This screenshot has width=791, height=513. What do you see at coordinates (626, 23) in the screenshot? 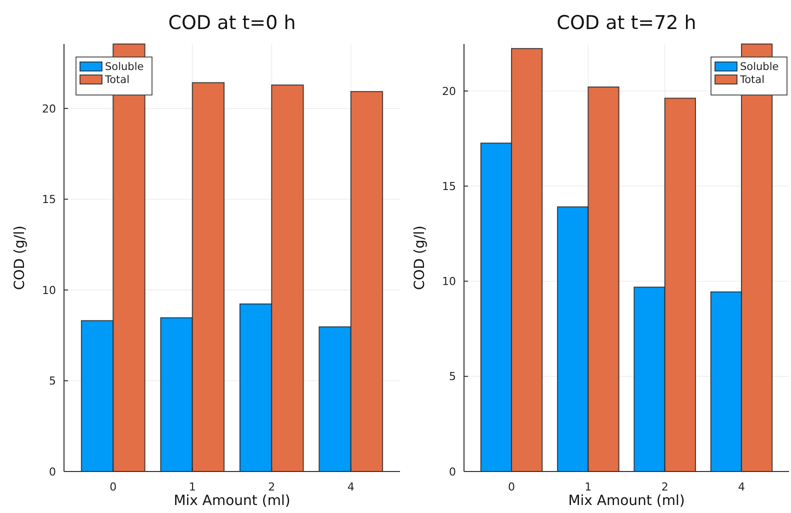
I see `chart-title: COD at t=72 h` at bounding box center [626, 23].